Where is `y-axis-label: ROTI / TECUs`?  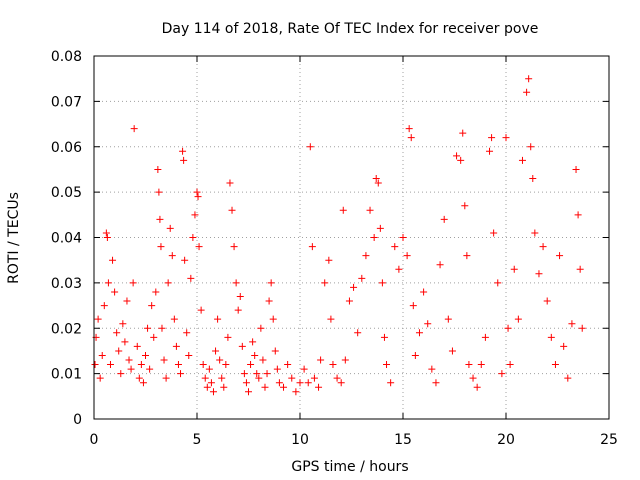
y-axis-label: ROTI / TECUs is located at coordinates (14, 238).